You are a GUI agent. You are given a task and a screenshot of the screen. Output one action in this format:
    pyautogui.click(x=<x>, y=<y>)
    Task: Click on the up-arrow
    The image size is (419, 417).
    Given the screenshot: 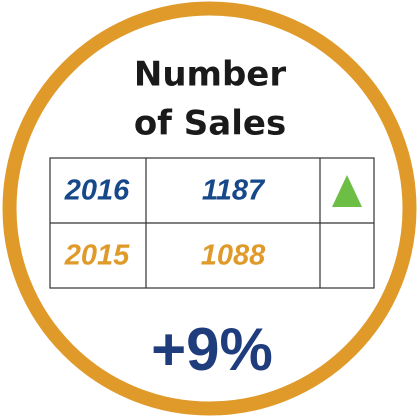 What is the action you would take?
    pyautogui.click(x=347, y=191)
    